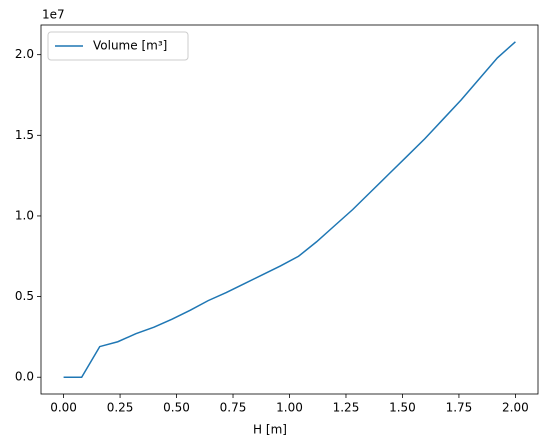 The height and width of the screenshot is (448, 547). I want to click on legend-label: Volume [m³], so click(130, 46).